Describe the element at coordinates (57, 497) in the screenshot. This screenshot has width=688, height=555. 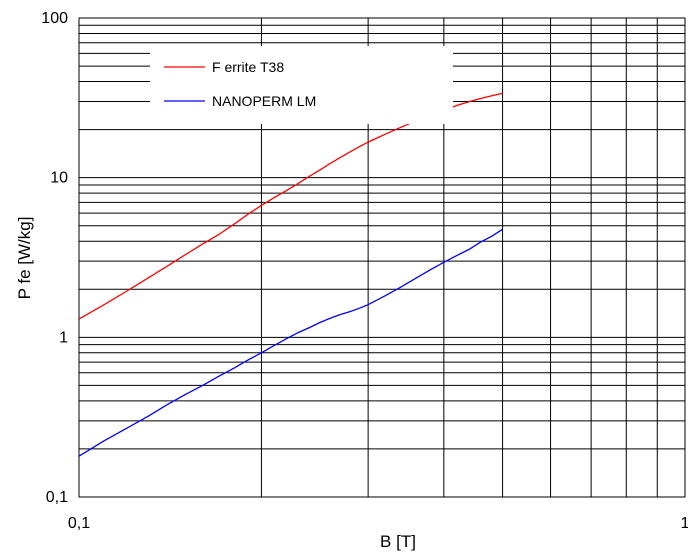
I see `y-tick-label: 0,1` at that location.